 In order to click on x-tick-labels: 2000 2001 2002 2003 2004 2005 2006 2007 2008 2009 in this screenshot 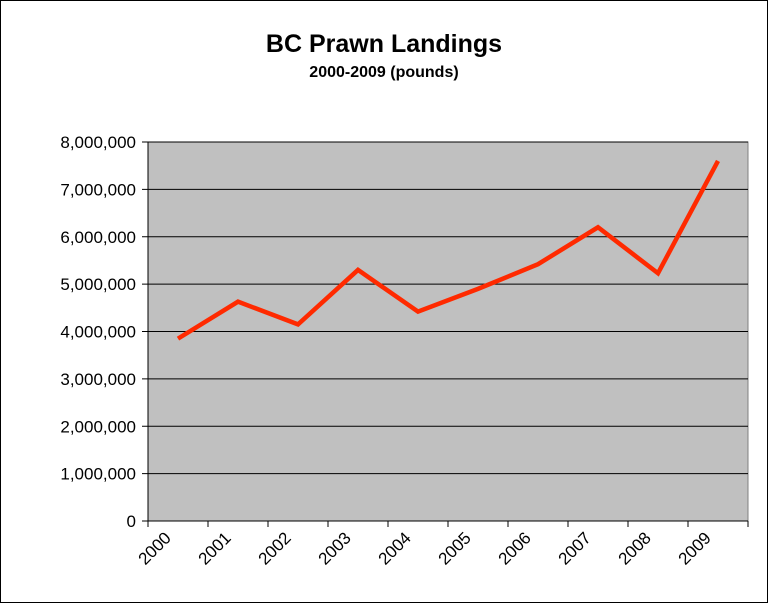, I will do `click(425, 548)`.